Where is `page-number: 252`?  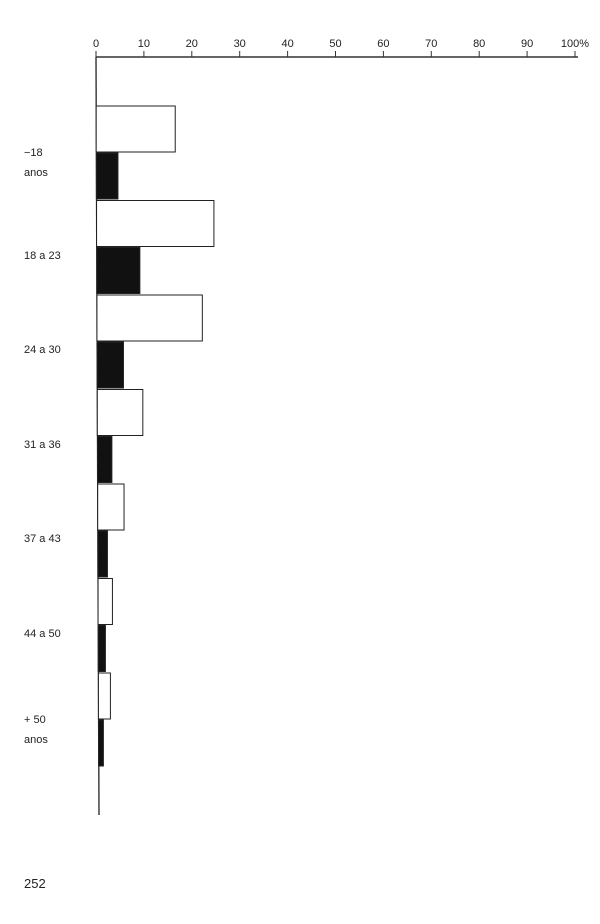 page-number: 252 is located at coordinates (35, 883).